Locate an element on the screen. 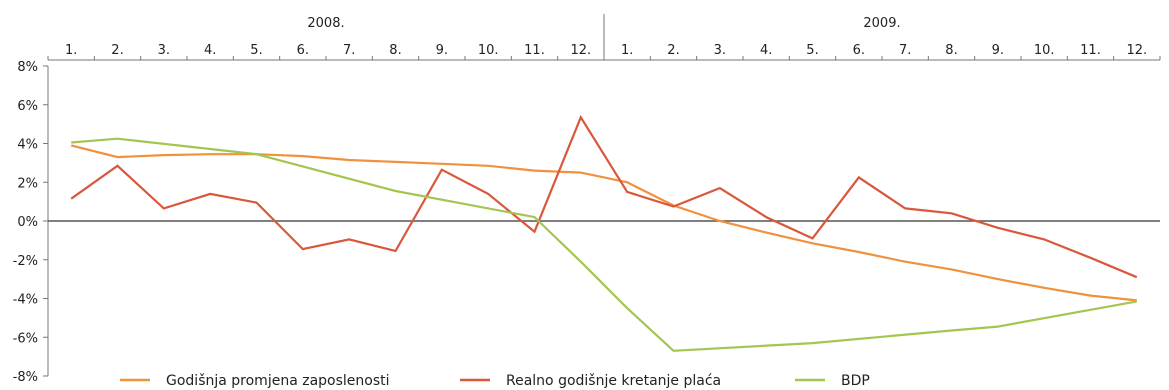 This screenshot has height=390, width=1169. y-tick-label: 4% is located at coordinates (27, 145).